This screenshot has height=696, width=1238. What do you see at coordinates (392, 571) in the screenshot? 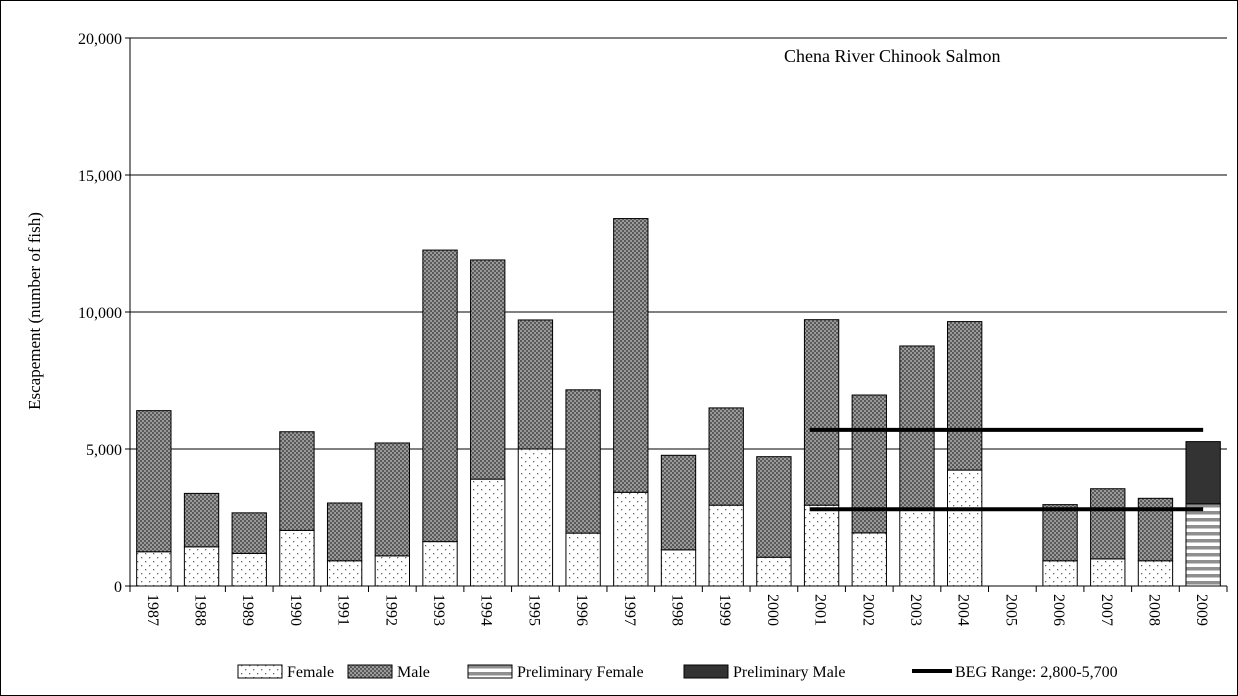
I see `bar-female-1992` at bounding box center [392, 571].